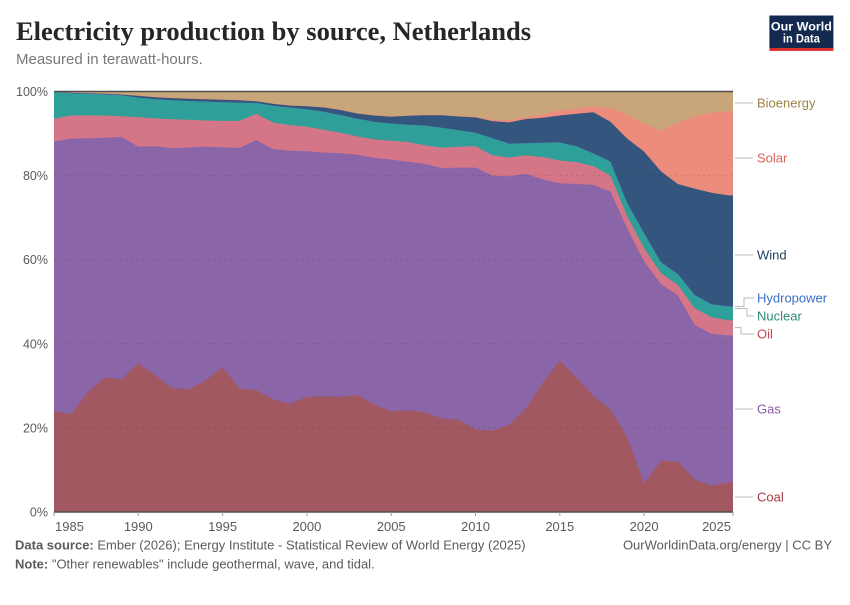  What do you see at coordinates (306, 526) in the screenshot?
I see `svg-text: 2000` at bounding box center [306, 526].